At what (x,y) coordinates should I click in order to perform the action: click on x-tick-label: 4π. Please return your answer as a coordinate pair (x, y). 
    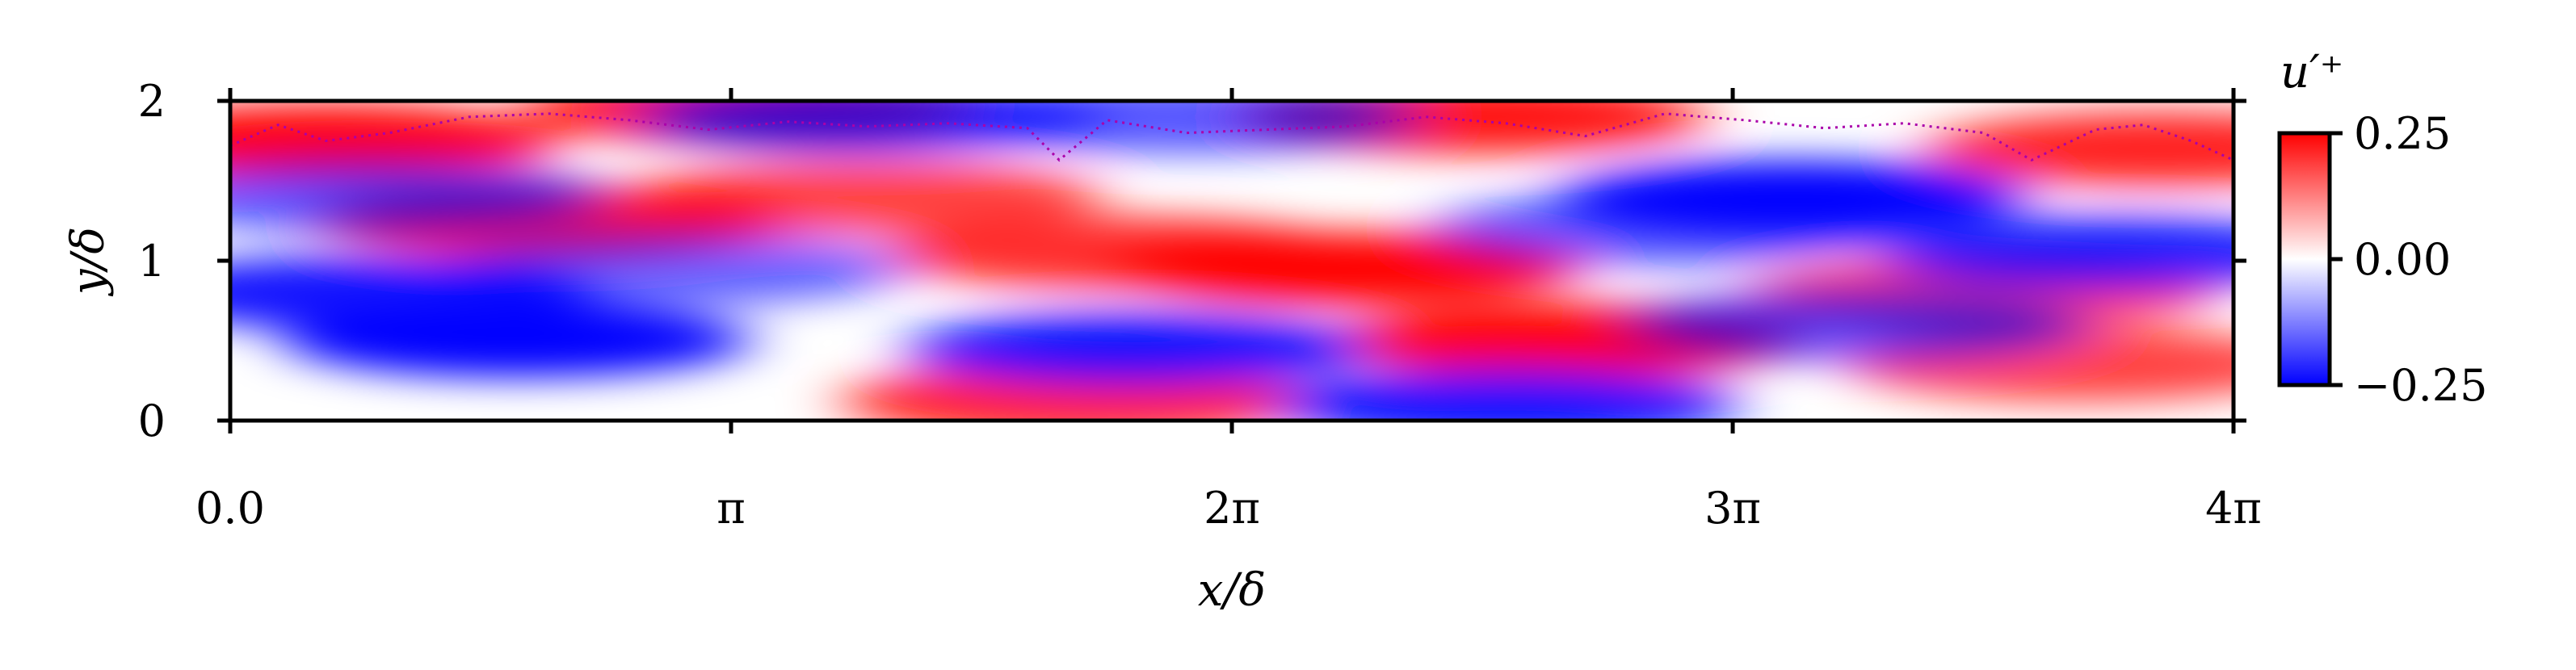
    Looking at the image, I should click on (2234, 509).